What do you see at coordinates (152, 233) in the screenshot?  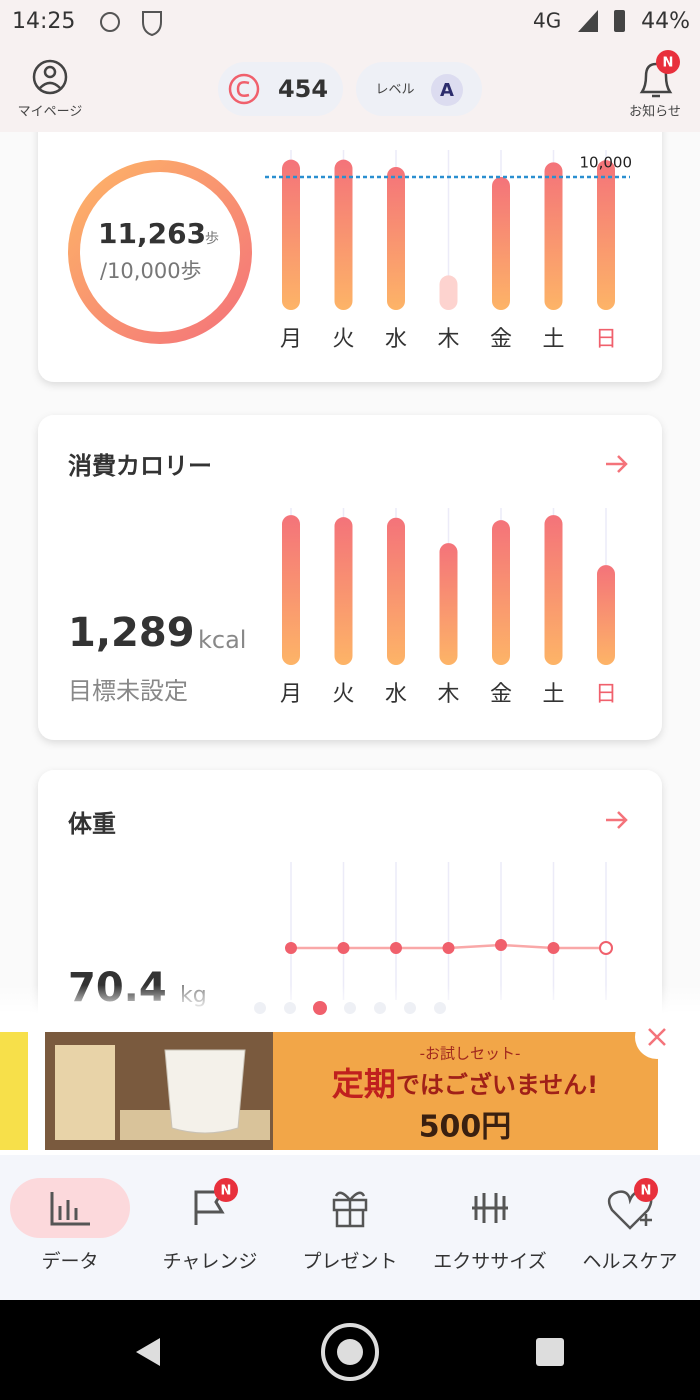 I see `steps-value: 11,263` at bounding box center [152, 233].